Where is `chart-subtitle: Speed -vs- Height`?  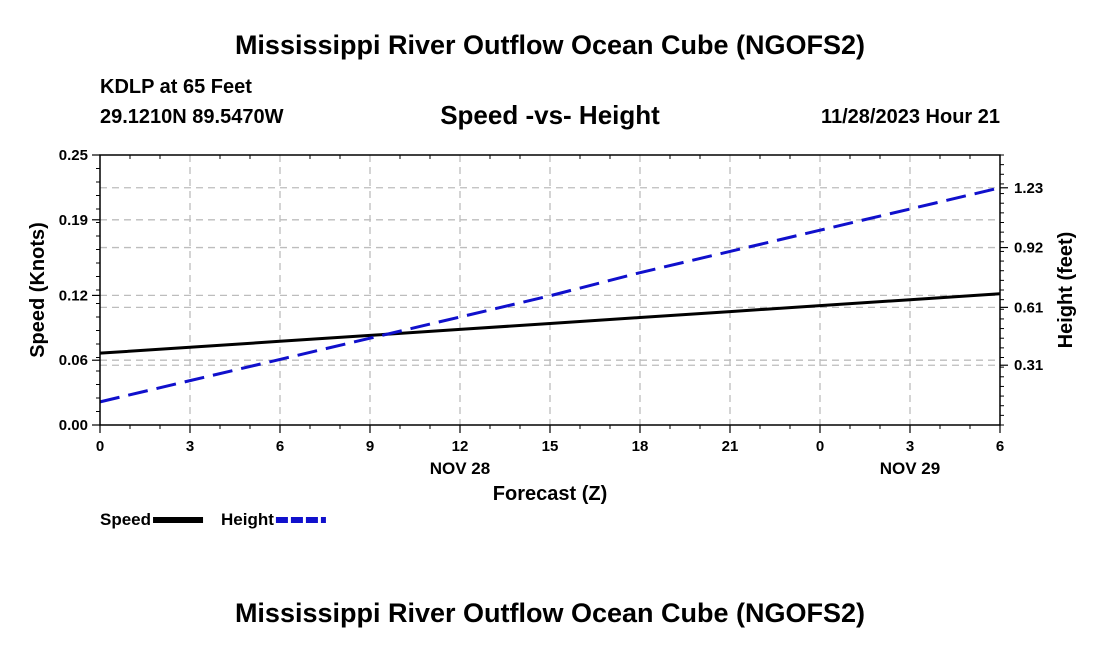 chart-subtitle: Speed -vs- Height is located at coordinates (550, 115).